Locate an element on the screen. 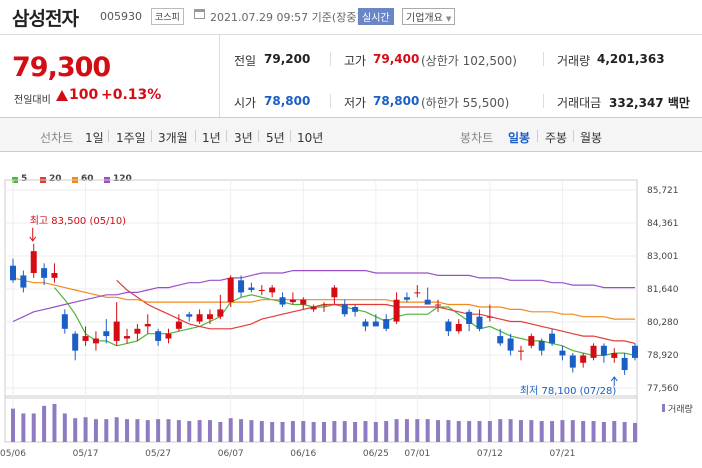  volume-value: 4,201,363 is located at coordinates (631, 59).